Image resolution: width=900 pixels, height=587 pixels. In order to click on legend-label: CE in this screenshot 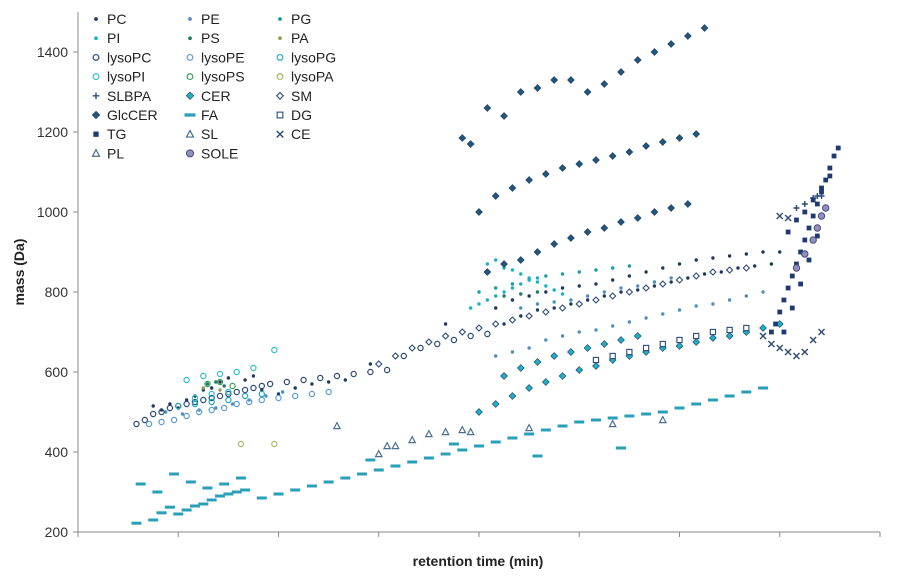, I will do `click(300, 134)`.